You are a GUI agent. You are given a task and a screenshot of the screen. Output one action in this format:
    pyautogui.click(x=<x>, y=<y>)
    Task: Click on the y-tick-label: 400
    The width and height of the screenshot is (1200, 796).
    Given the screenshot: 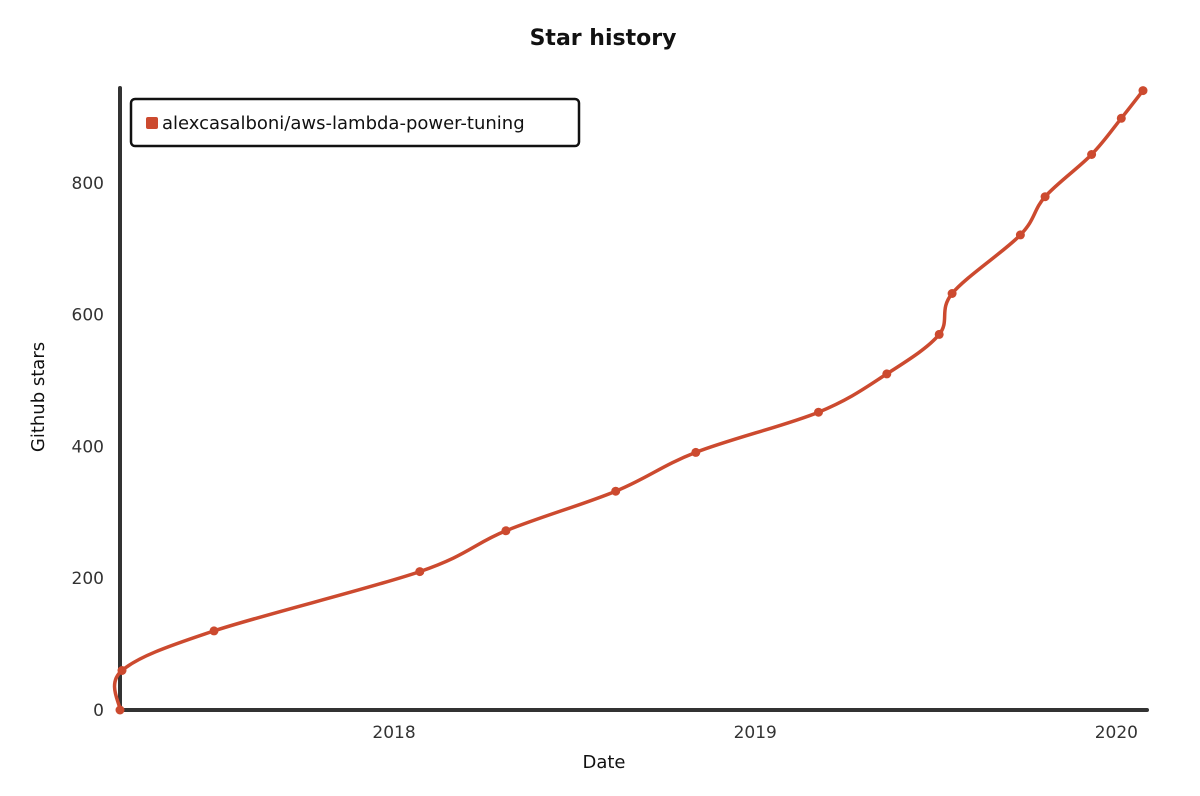 What is the action you would take?
    pyautogui.click(x=88, y=447)
    